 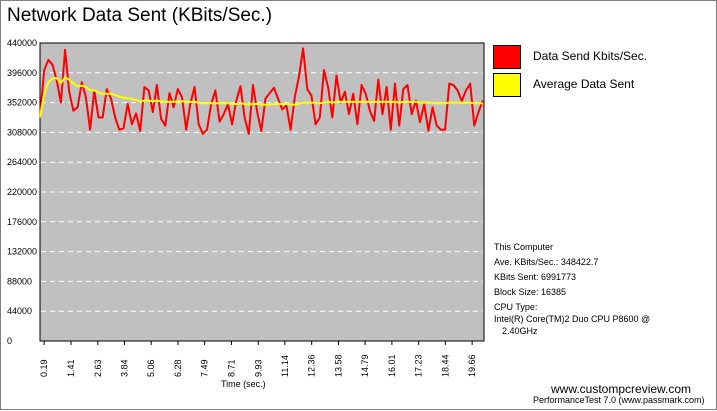 I want to click on info-kbits-sent: KBits Sent: 6991773, so click(x=535, y=277).